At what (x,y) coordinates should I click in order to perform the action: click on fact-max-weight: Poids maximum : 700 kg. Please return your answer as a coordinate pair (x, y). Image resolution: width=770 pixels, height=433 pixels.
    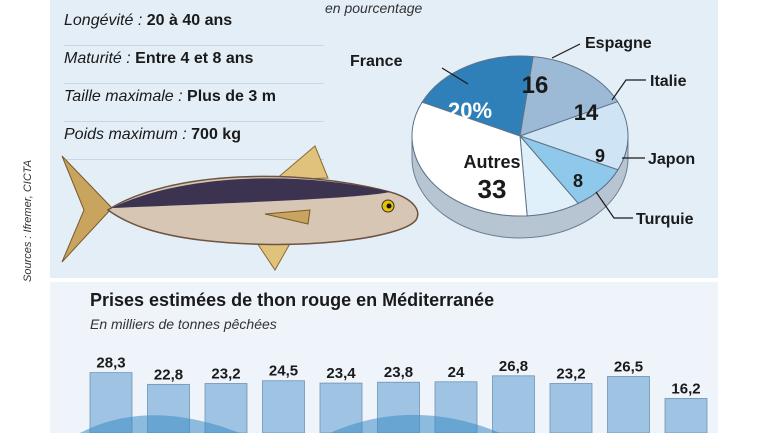
    Looking at the image, I should click on (194, 141).